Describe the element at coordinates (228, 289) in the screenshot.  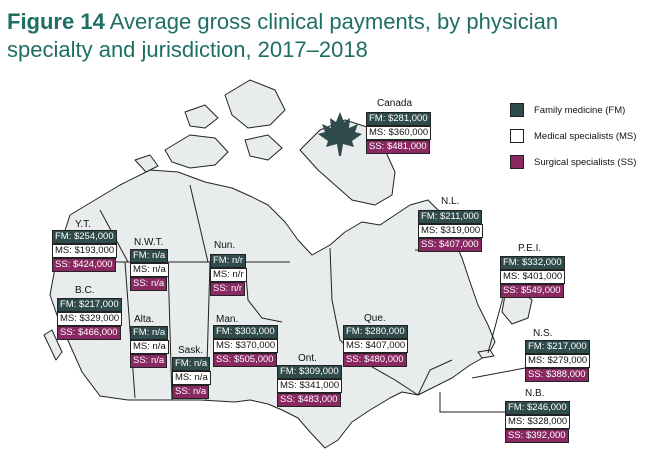
I see `ss-value: SS: n/r` at that location.